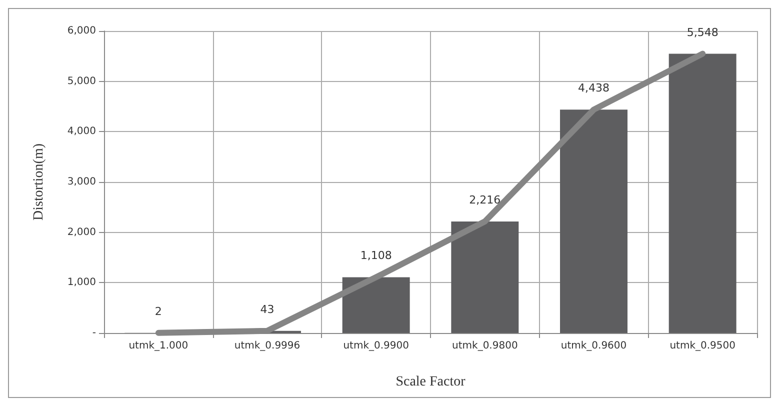  What do you see at coordinates (376, 255) in the screenshot?
I see `data-label: 1,108` at bounding box center [376, 255].